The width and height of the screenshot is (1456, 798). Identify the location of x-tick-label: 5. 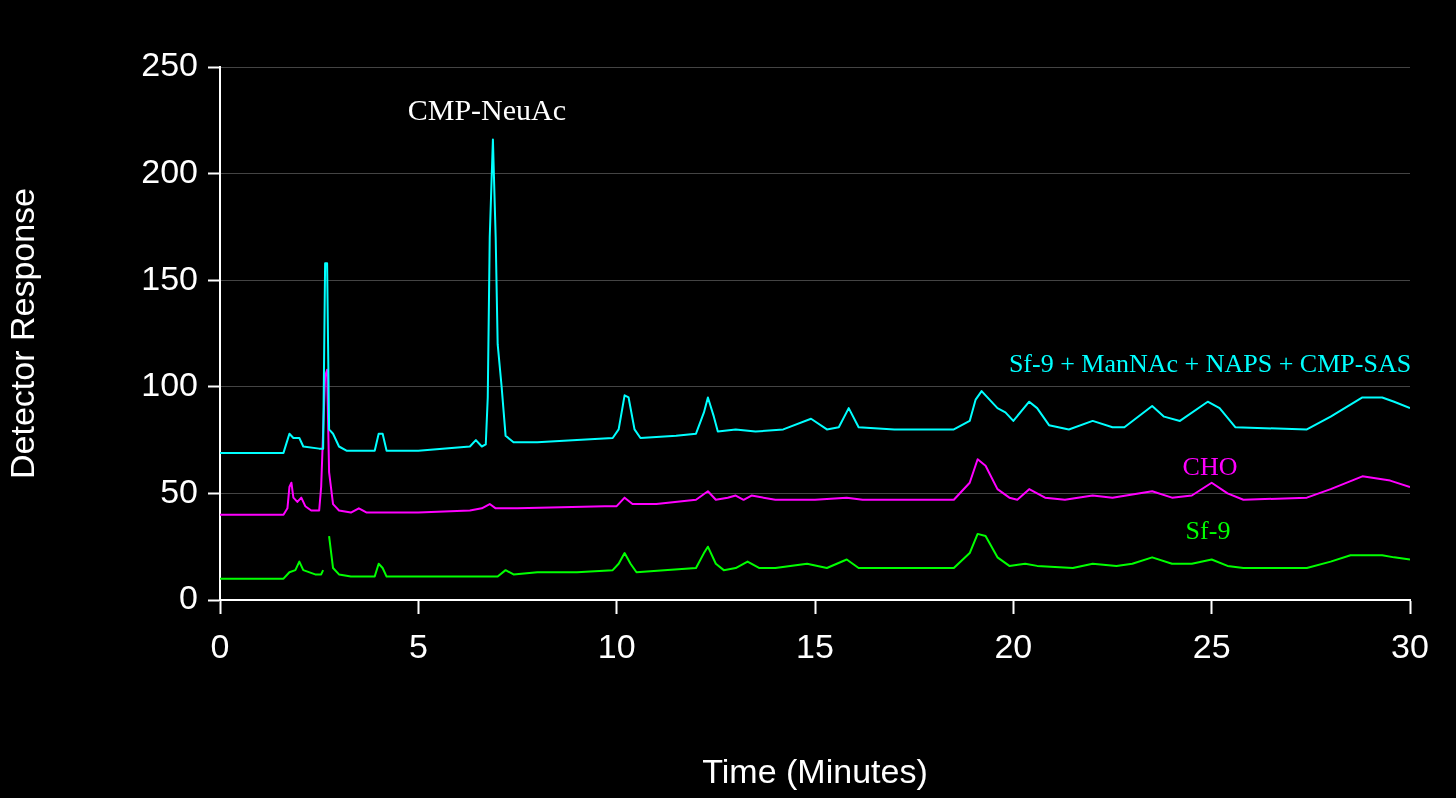
(418, 645).